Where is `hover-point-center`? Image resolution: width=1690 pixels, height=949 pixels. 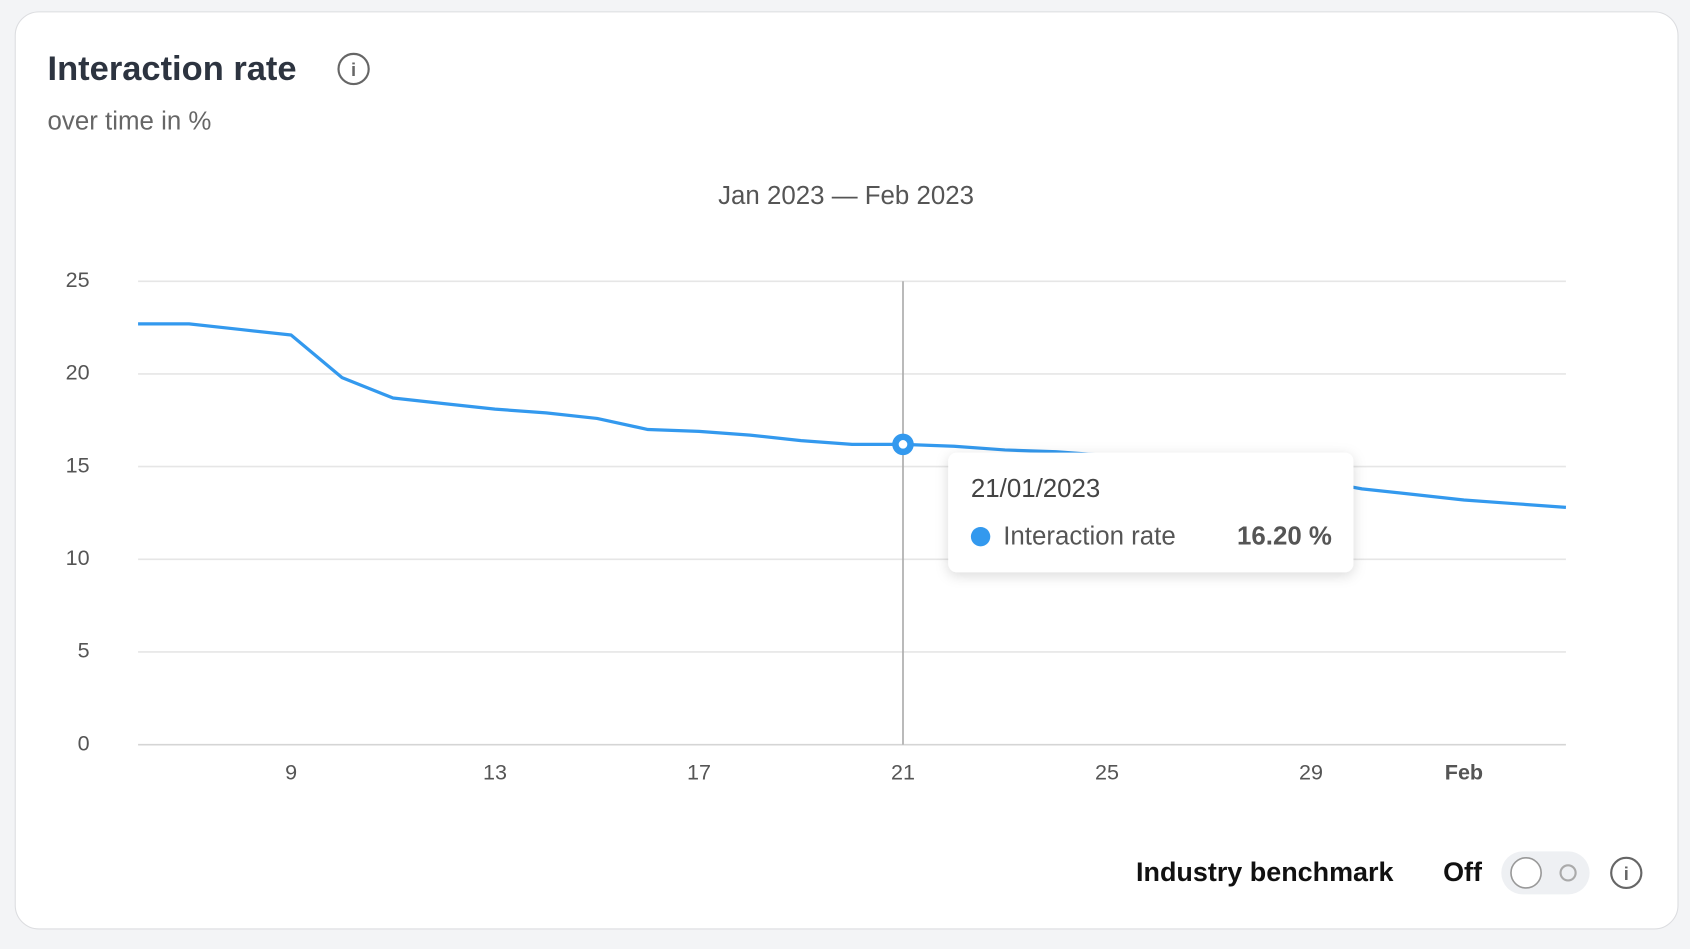 hover-point-center is located at coordinates (903, 444).